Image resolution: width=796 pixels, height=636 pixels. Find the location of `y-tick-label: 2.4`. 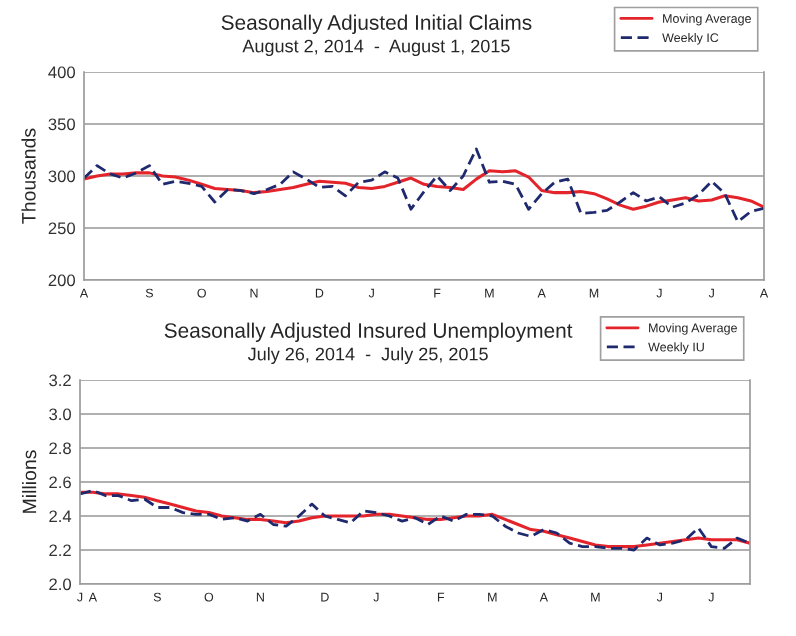

y-tick-label: 2.4 is located at coordinates (60, 516).